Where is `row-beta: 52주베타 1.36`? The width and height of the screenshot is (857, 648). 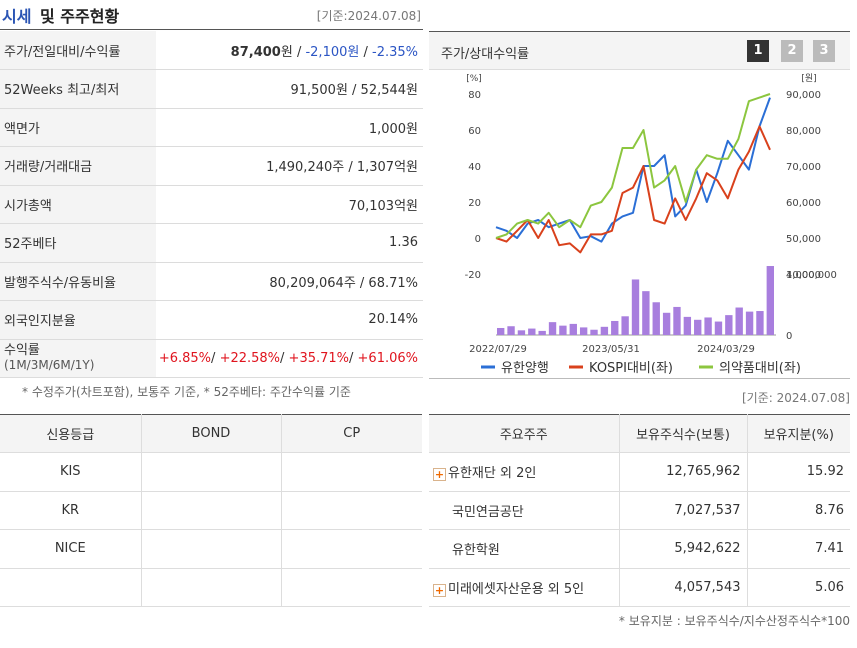 row-beta: 52주베타 1.36 is located at coordinates (211, 243).